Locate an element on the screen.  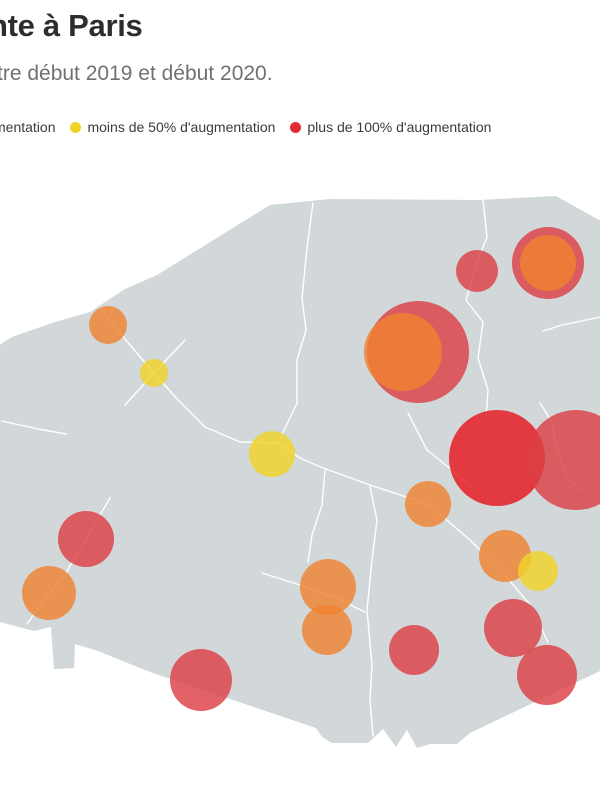
legend-label: mentation is located at coordinates (28, 127).